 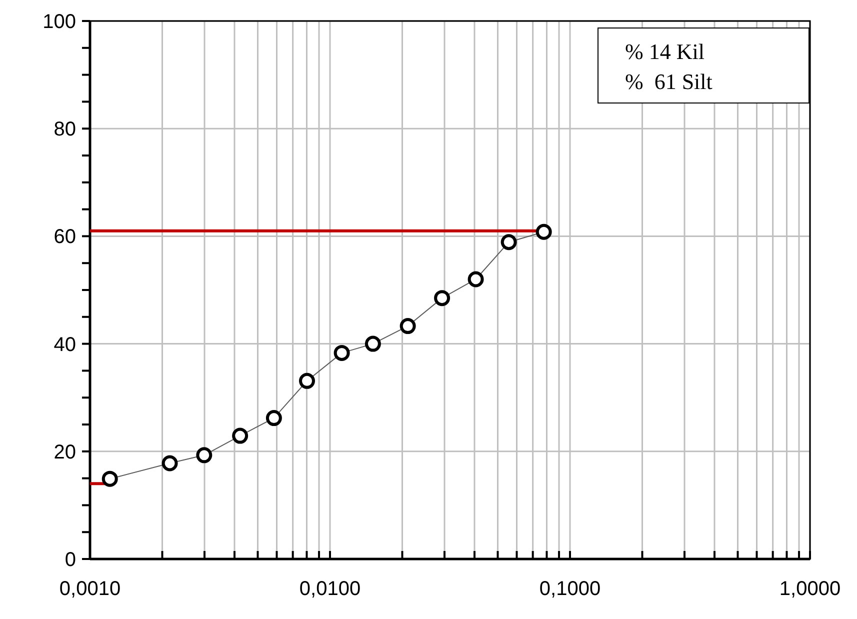 What do you see at coordinates (65, 345) in the screenshot?
I see `y-tick-label: 40` at bounding box center [65, 345].